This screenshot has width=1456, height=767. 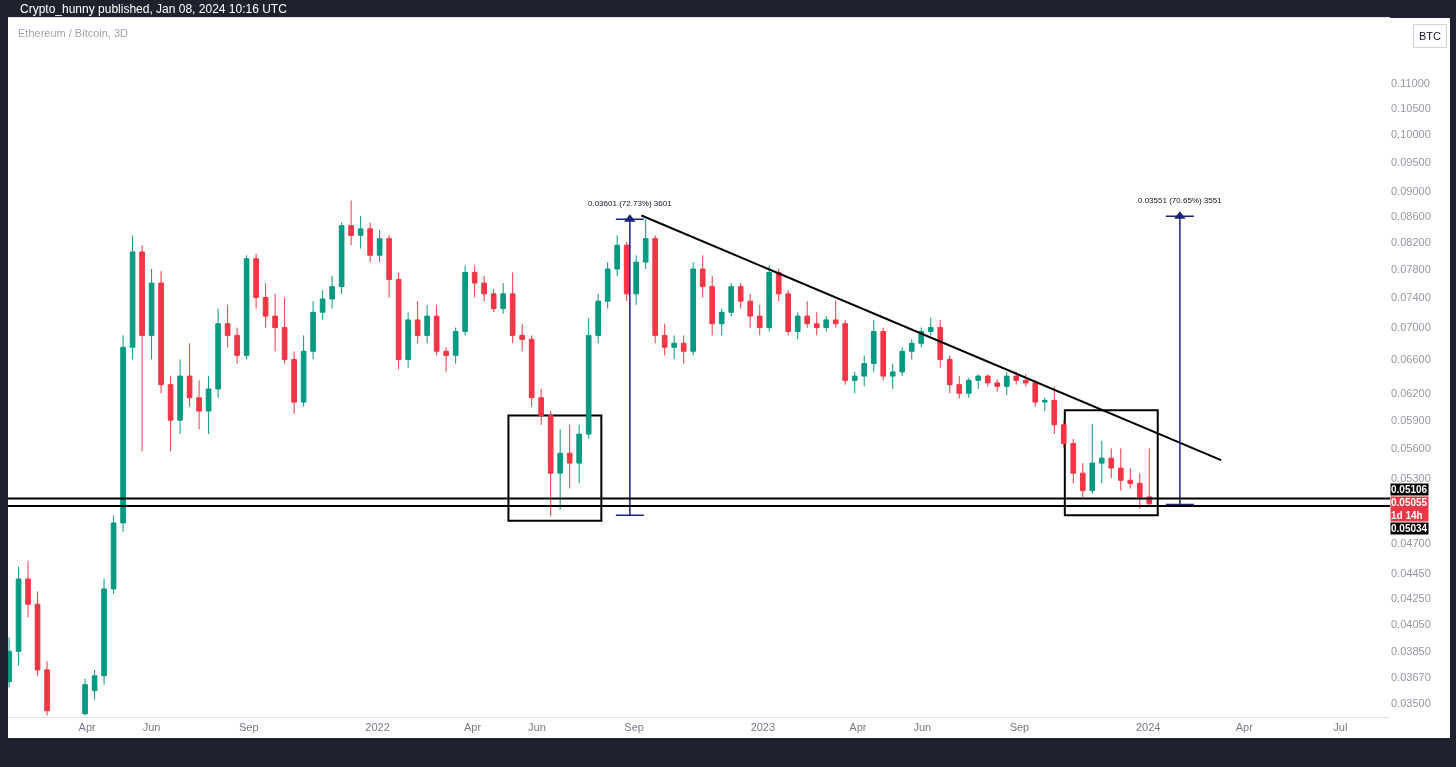 What do you see at coordinates (1411, 107) in the screenshot?
I see `y-tick-label: 0.10500` at bounding box center [1411, 107].